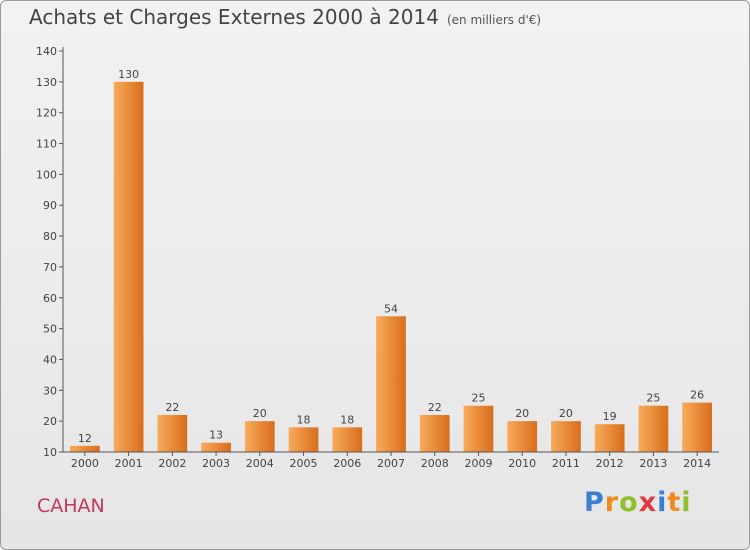  What do you see at coordinates (697, 463) in the screenshot?
I see `x-tick-label-2014: 2014` at bounding box center [697, 463].